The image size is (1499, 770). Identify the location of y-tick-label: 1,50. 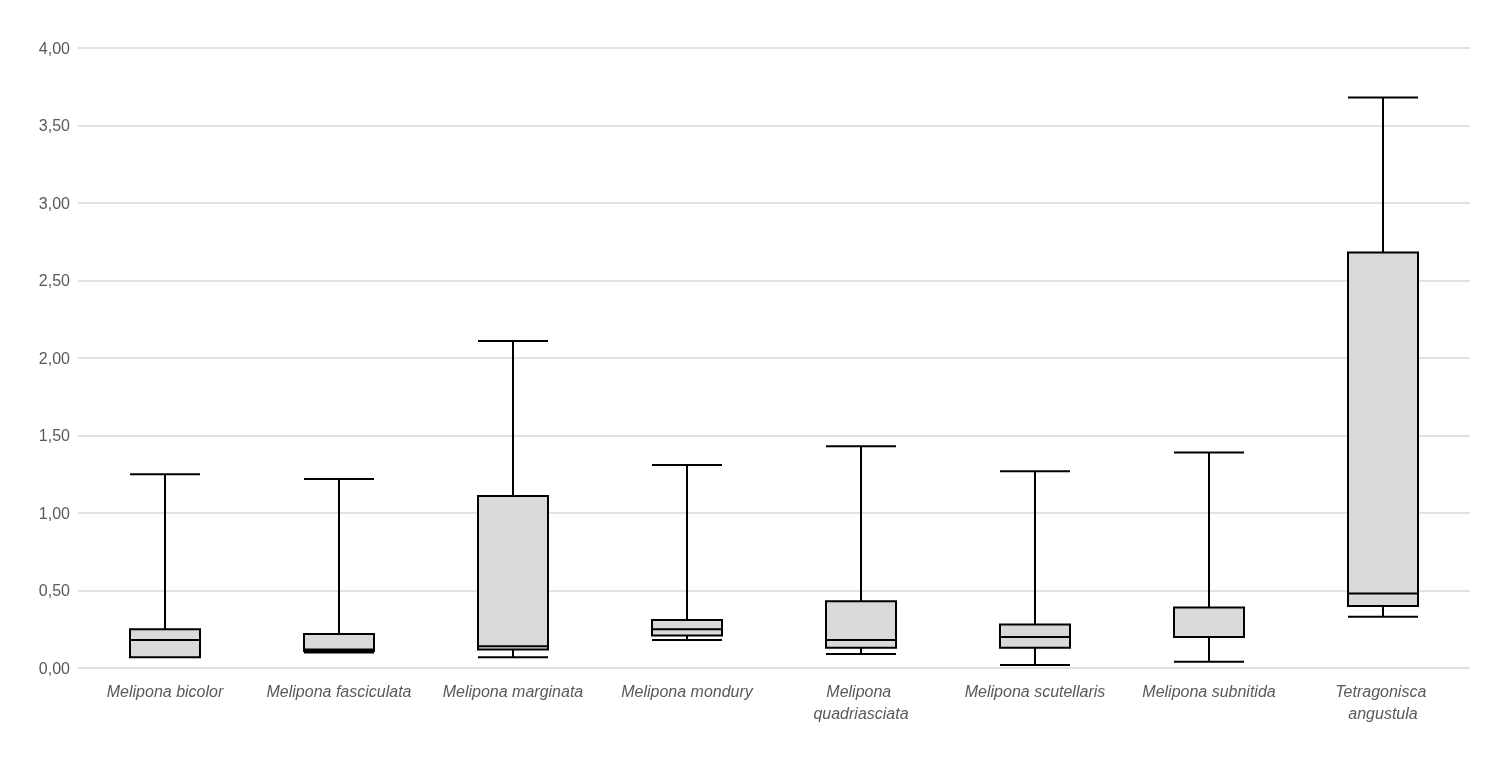
(54, 435).